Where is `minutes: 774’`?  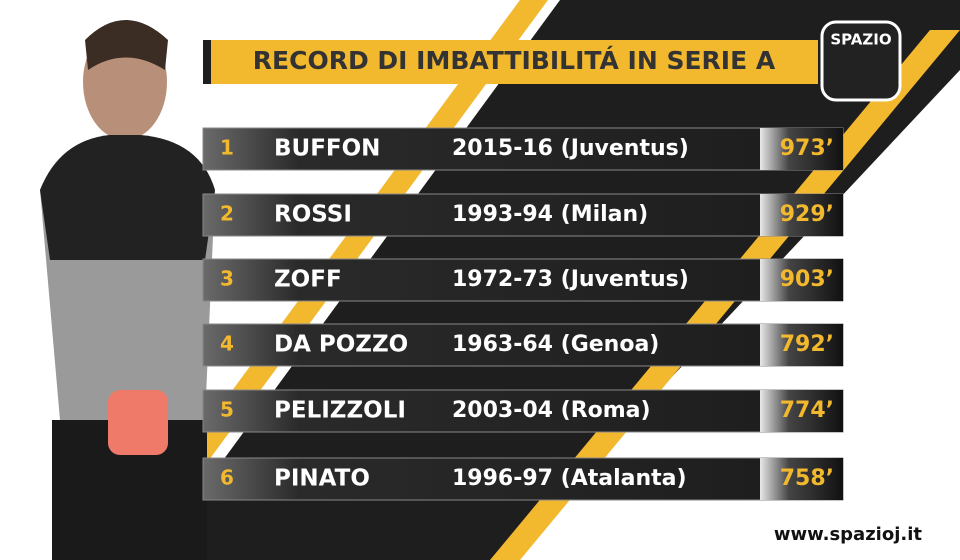
minutes: 774’ is located at coordinates (807, 410).